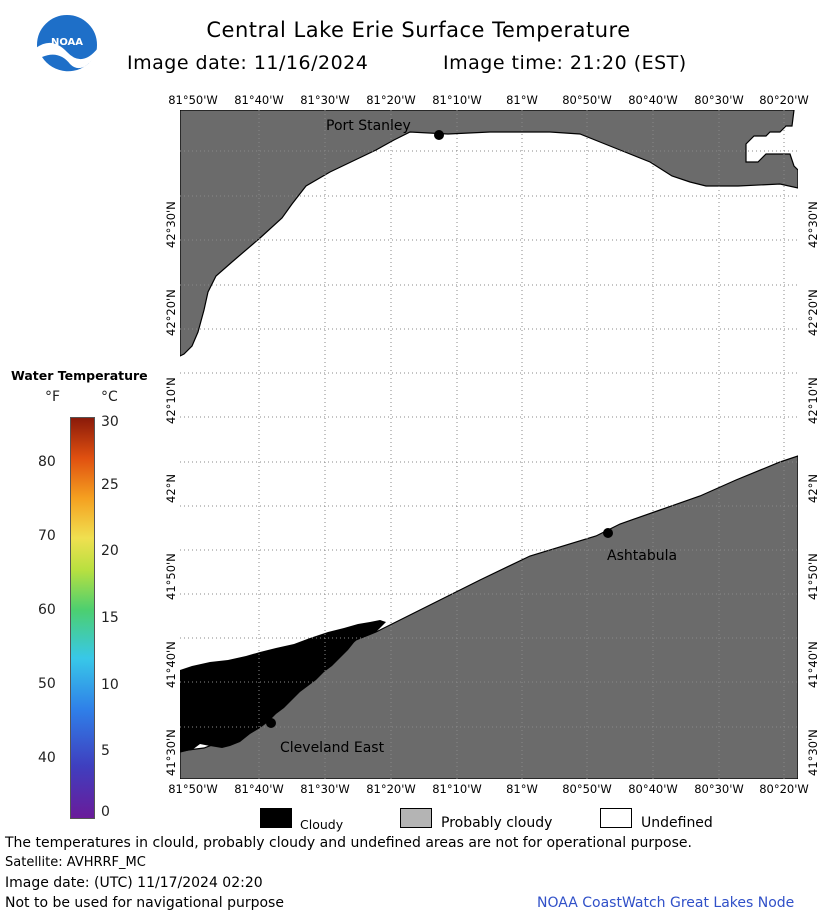 This screenshot has height=919, width=837. Describe the element at coordinates (439, 135) in the screenshot. I see `port-stanley-marker` at that location.